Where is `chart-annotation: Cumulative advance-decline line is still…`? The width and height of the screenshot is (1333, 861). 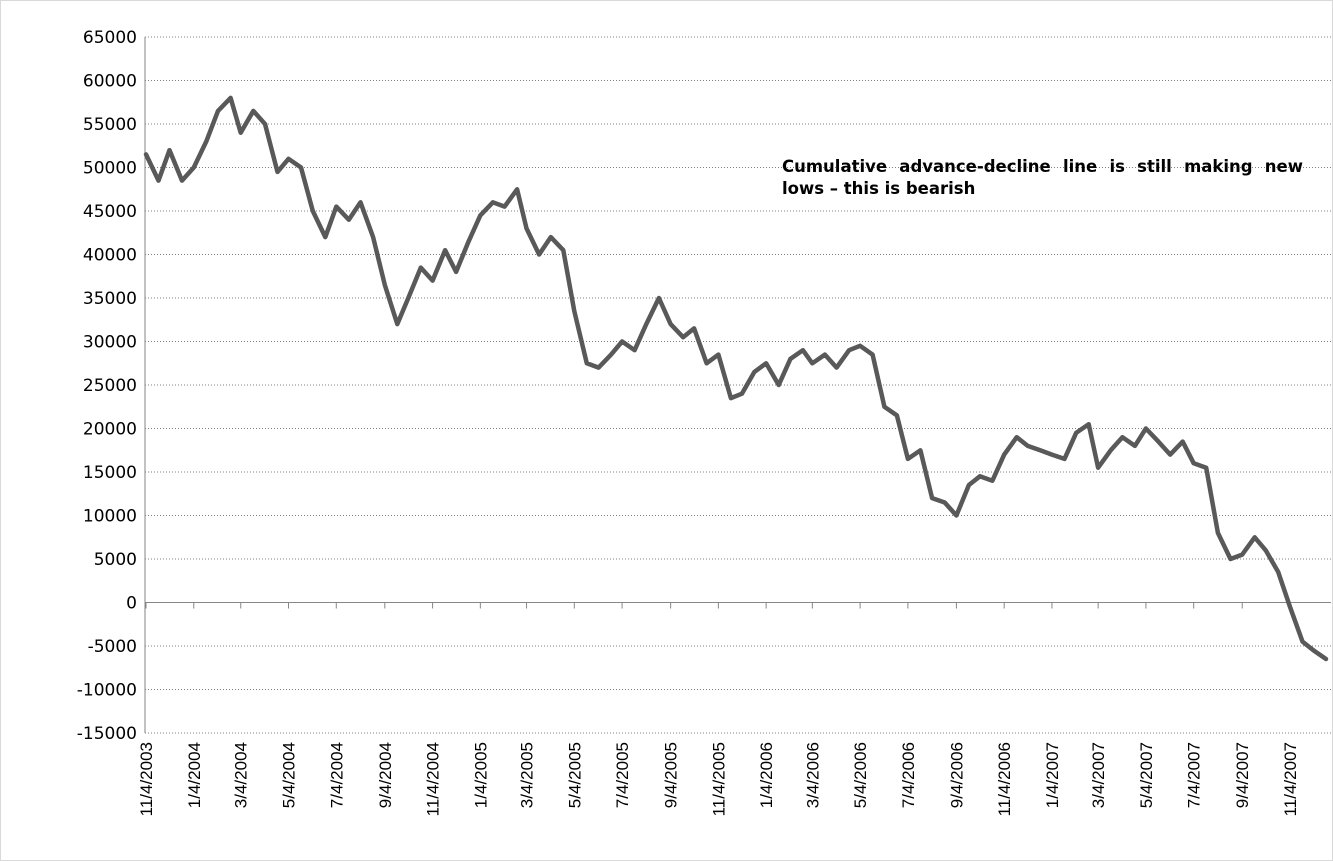 chart-annotation: Cumulative advance-decline line is still… is located at coordinates (1042, 177).